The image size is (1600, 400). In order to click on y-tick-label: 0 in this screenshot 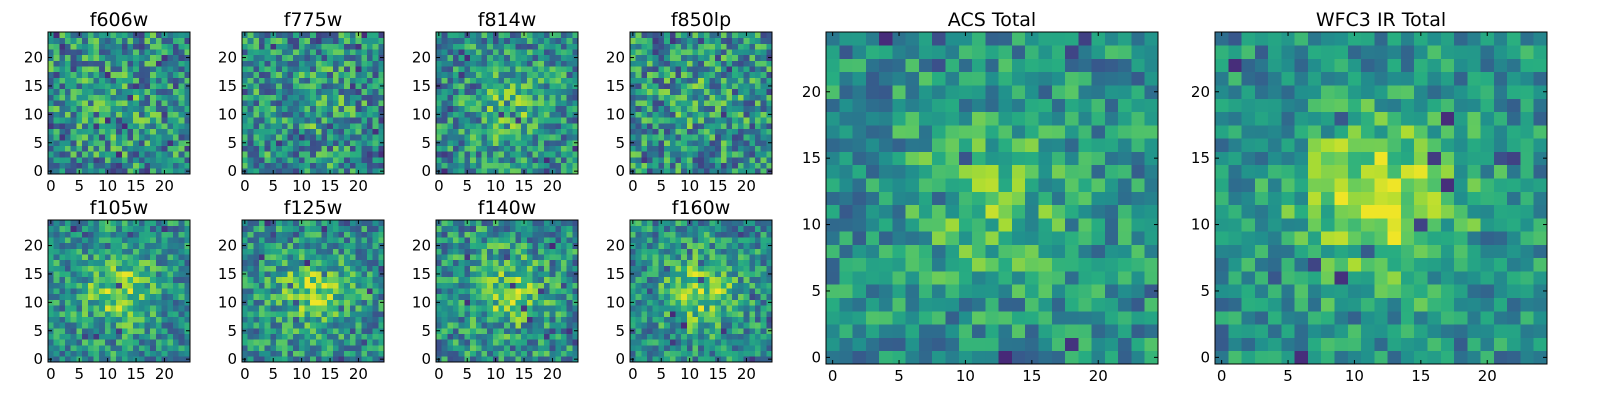, I will do `click(232, 171)`.